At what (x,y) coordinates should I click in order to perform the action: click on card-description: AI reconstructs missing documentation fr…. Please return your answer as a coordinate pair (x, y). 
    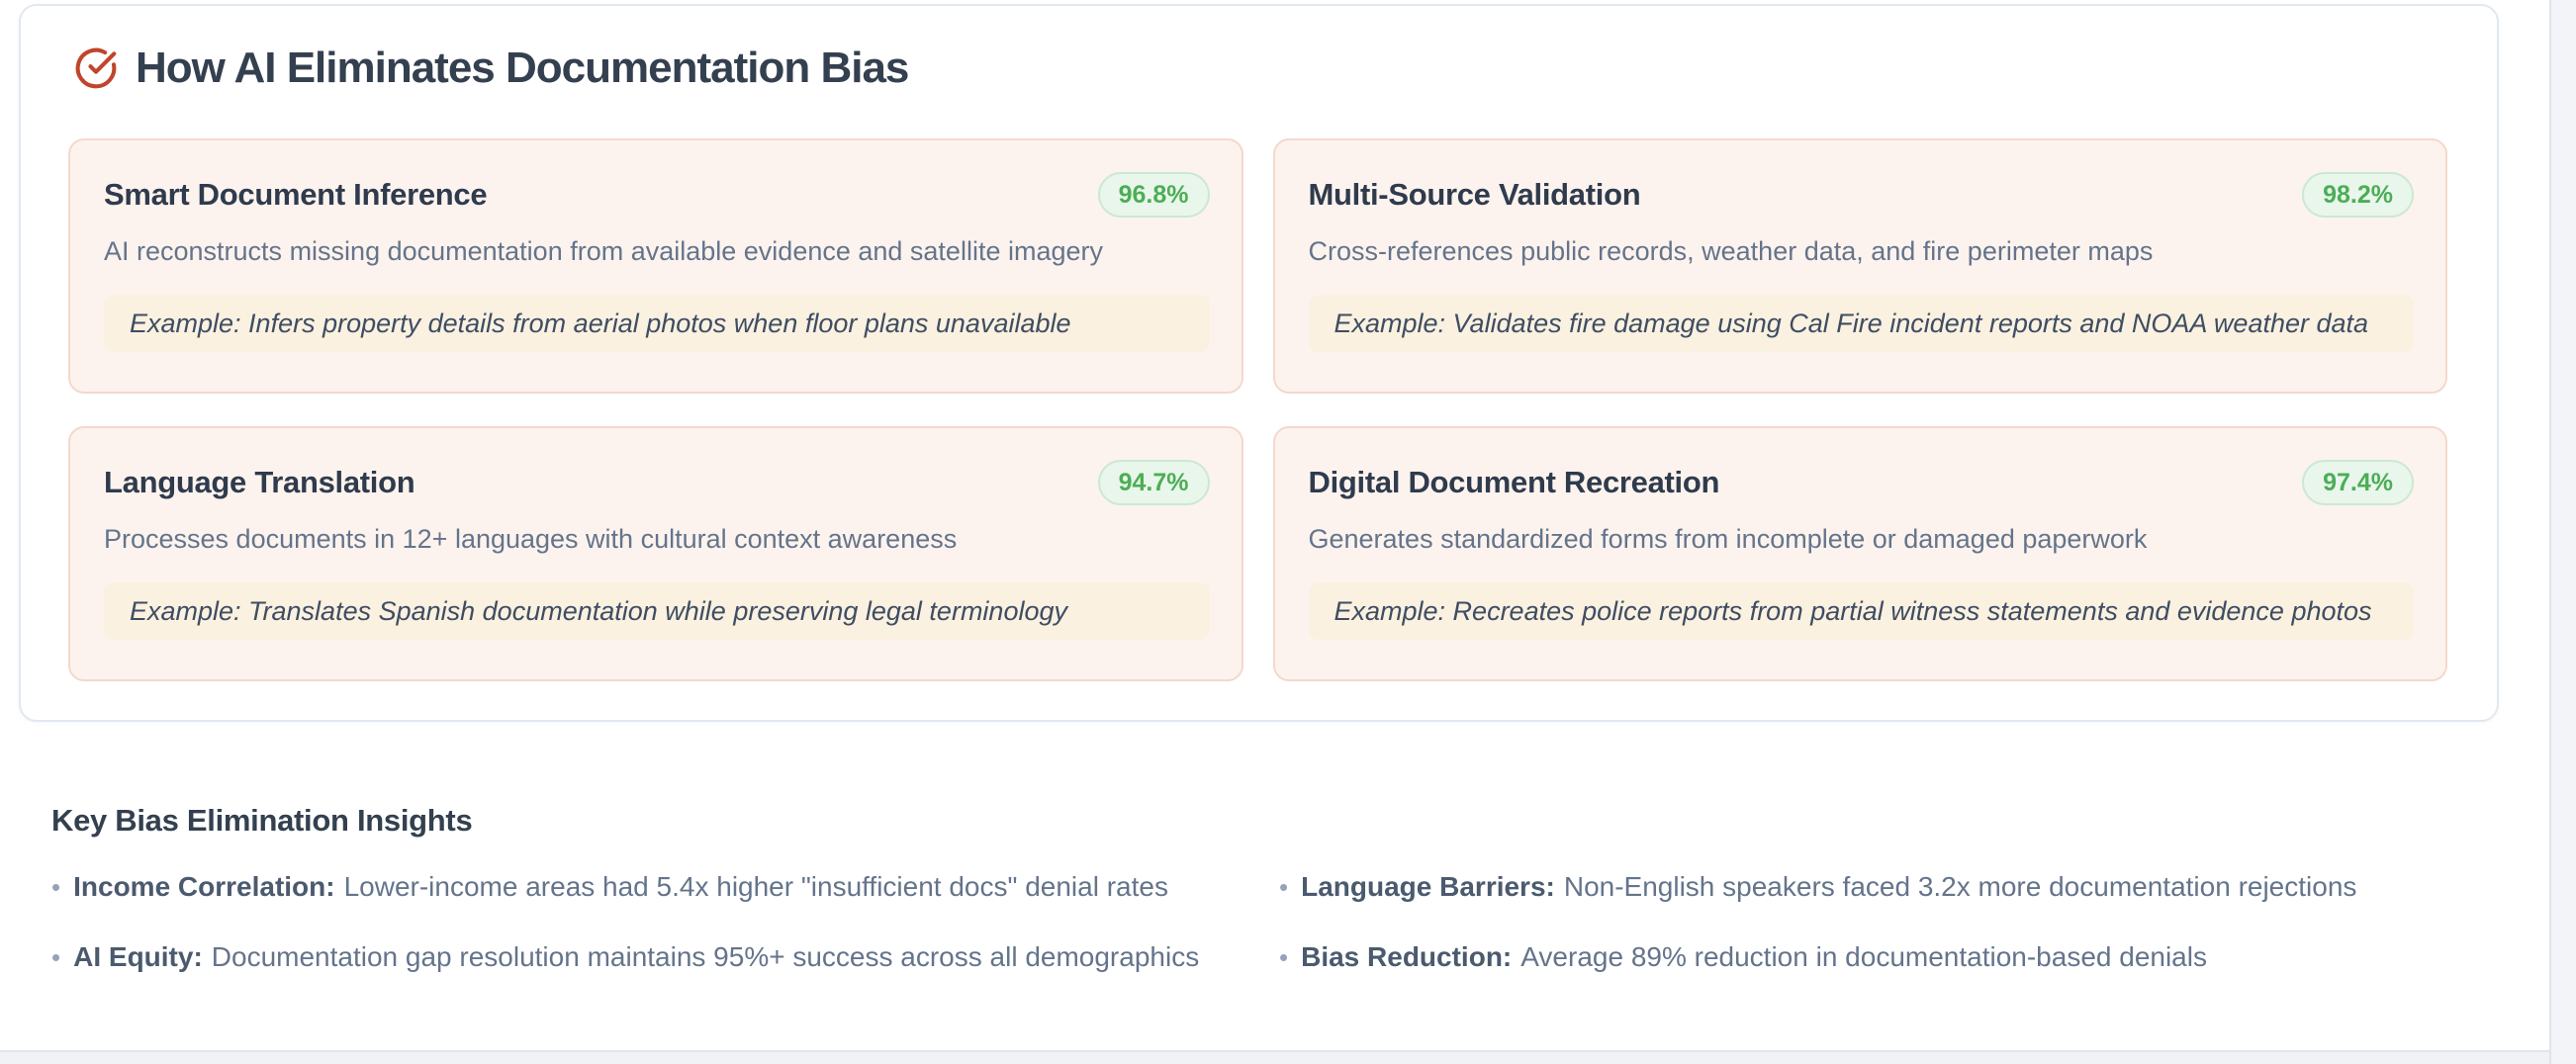
    Looking at the image, I should click on (603, 251).